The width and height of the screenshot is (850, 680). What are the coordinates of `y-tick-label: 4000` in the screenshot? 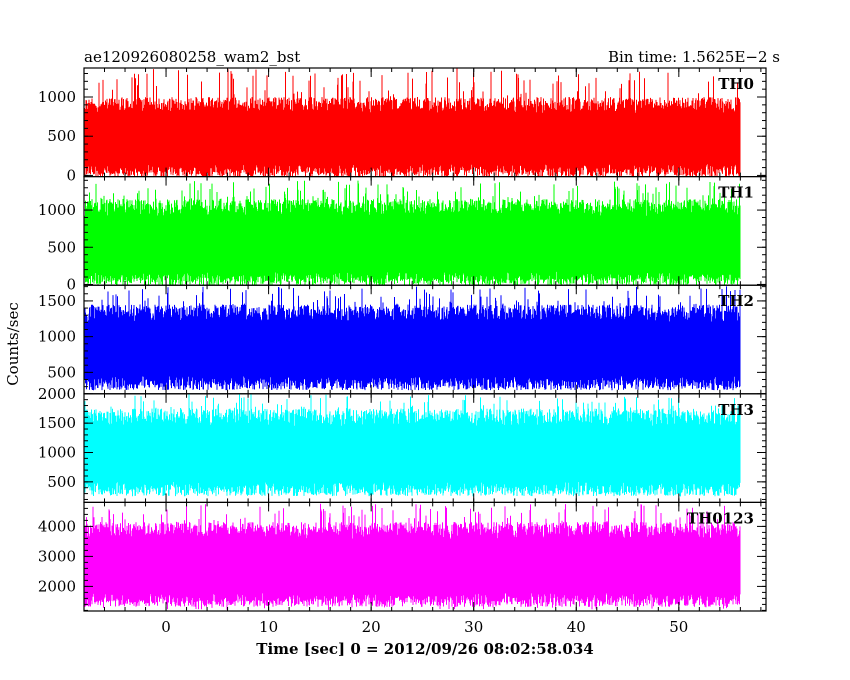 It's located at (57, 526).